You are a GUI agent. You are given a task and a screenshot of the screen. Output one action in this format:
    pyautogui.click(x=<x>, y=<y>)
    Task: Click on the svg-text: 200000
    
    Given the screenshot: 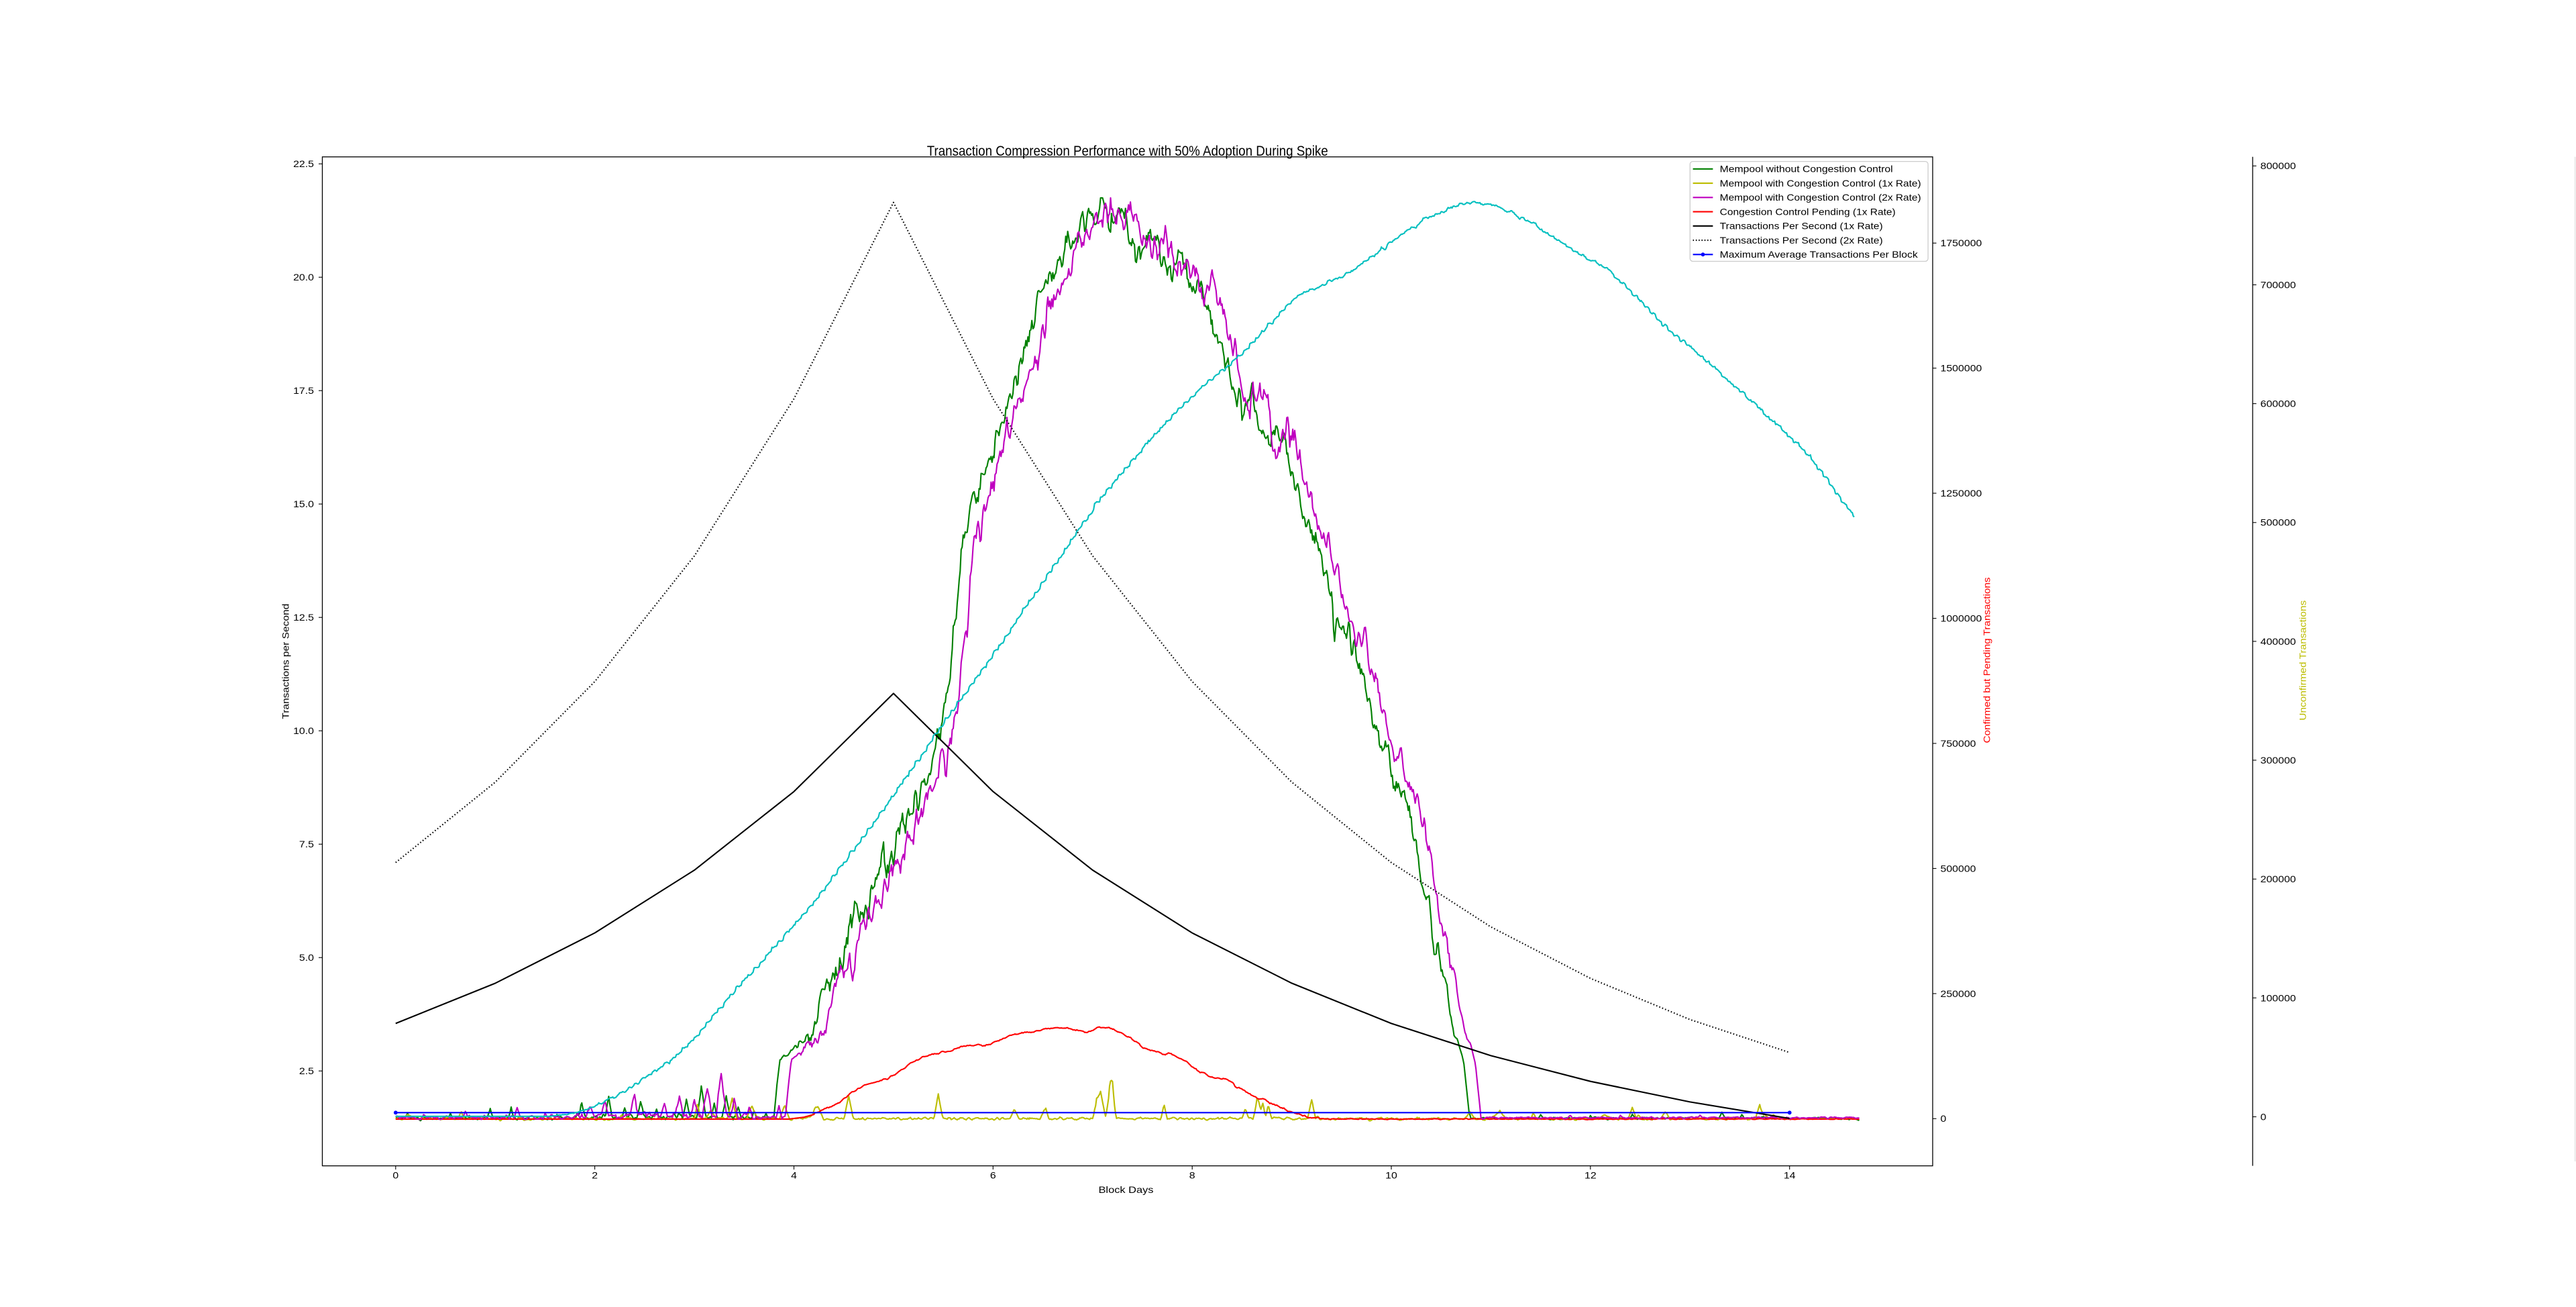 What is the action you would take?
    pyautogui.click(x=2278, y=879)
    